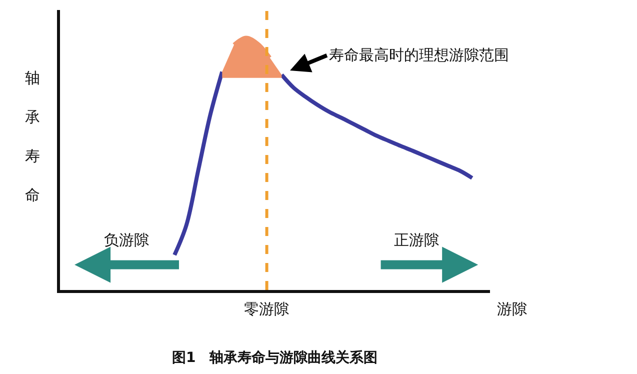 The image size is (637, 374). I want to click on text: 轴承寿命, so click(32, 136).